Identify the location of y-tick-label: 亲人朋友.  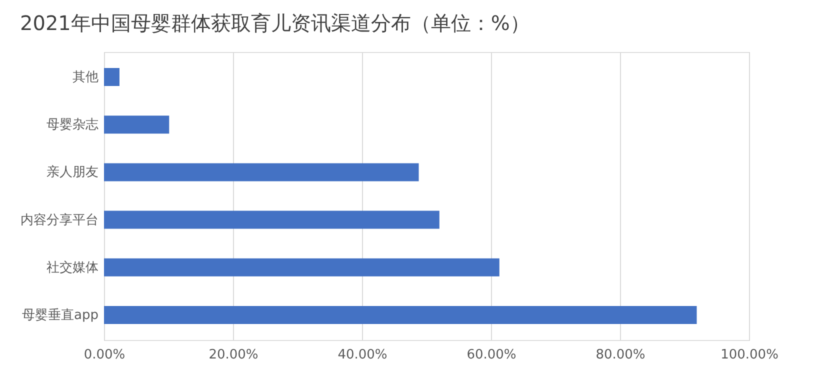
(72, 172).